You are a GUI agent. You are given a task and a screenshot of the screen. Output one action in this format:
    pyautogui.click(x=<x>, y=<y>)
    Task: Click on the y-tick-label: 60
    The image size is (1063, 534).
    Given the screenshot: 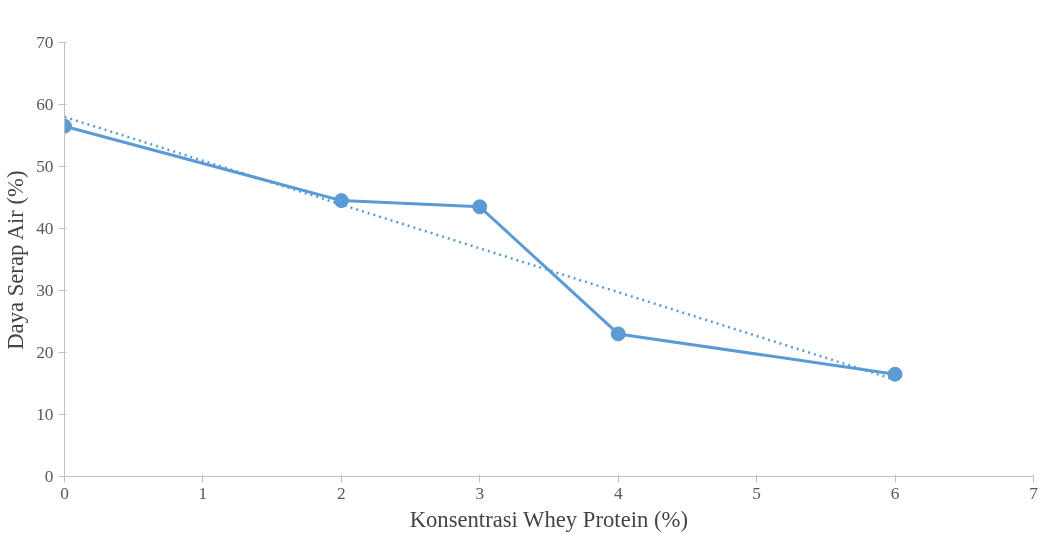 What is the action you would take?
    pyautogui.click(x=45, y=104)
    